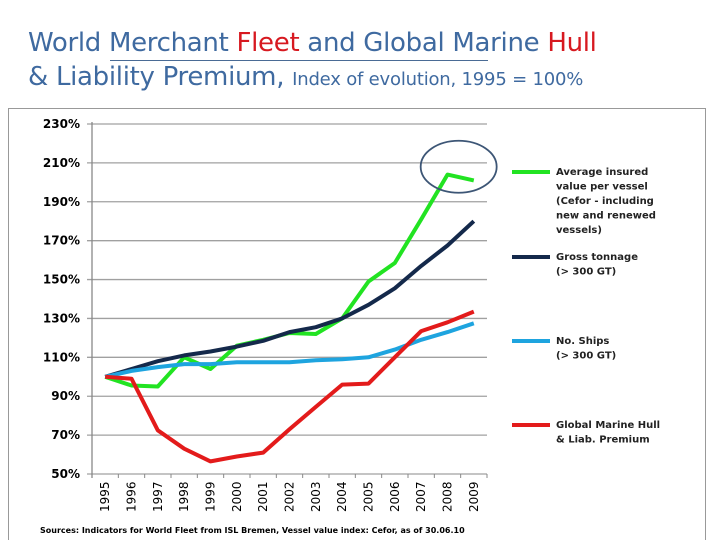  I want to click on title-highlight-fleet: Fleet, so click(268, 43).